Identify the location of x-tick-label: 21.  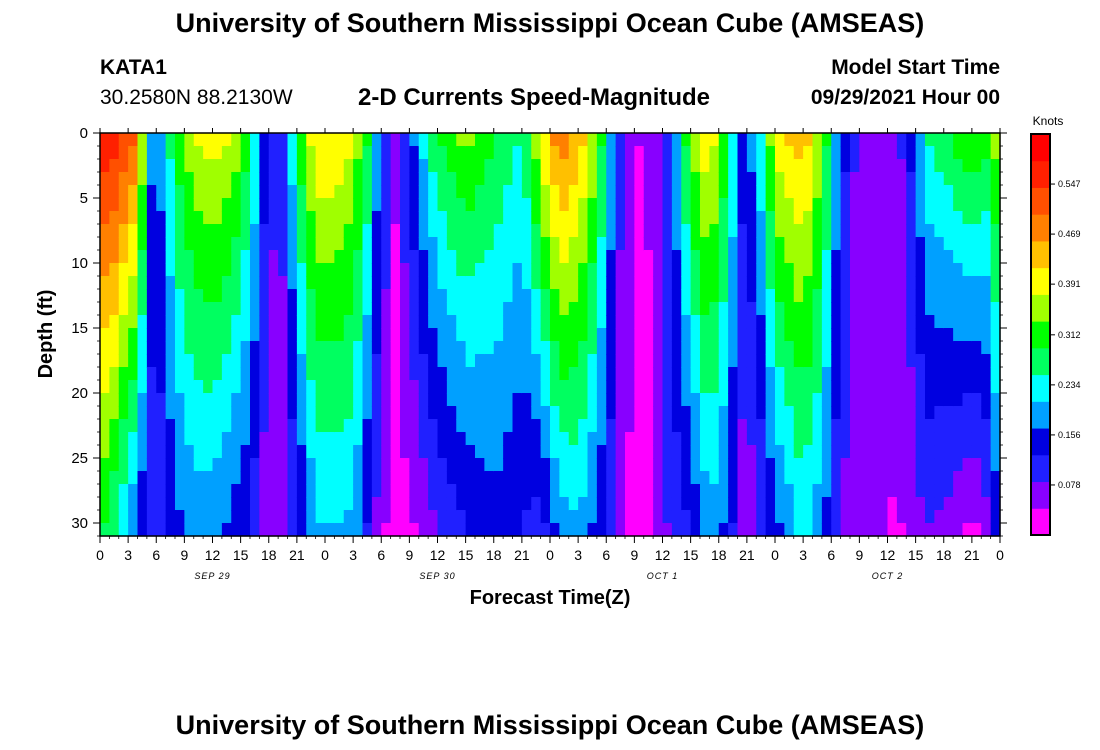
(297, 555).